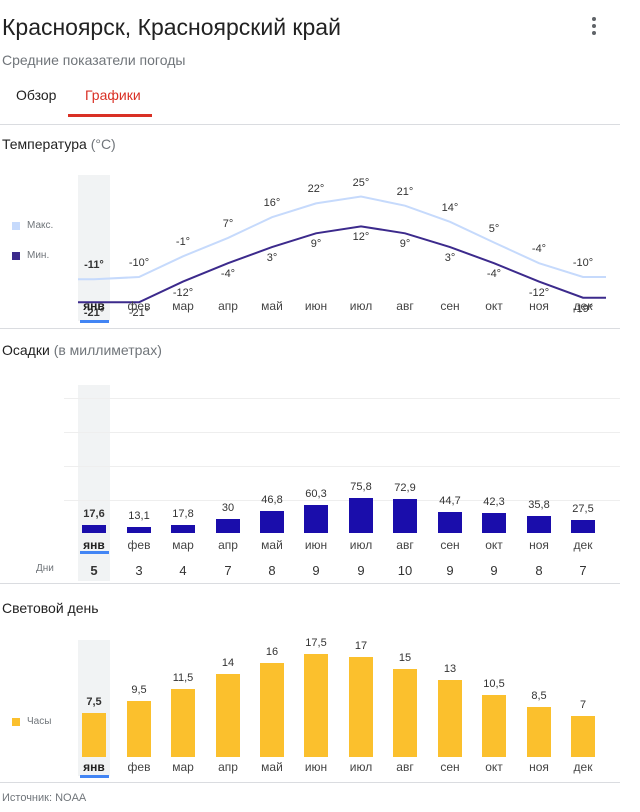 The width and height of the screenshot is (640, 812). Describe the element at coordinates (539, 293) in the screenshot. I see `min-temp-label: -12°` at that location.